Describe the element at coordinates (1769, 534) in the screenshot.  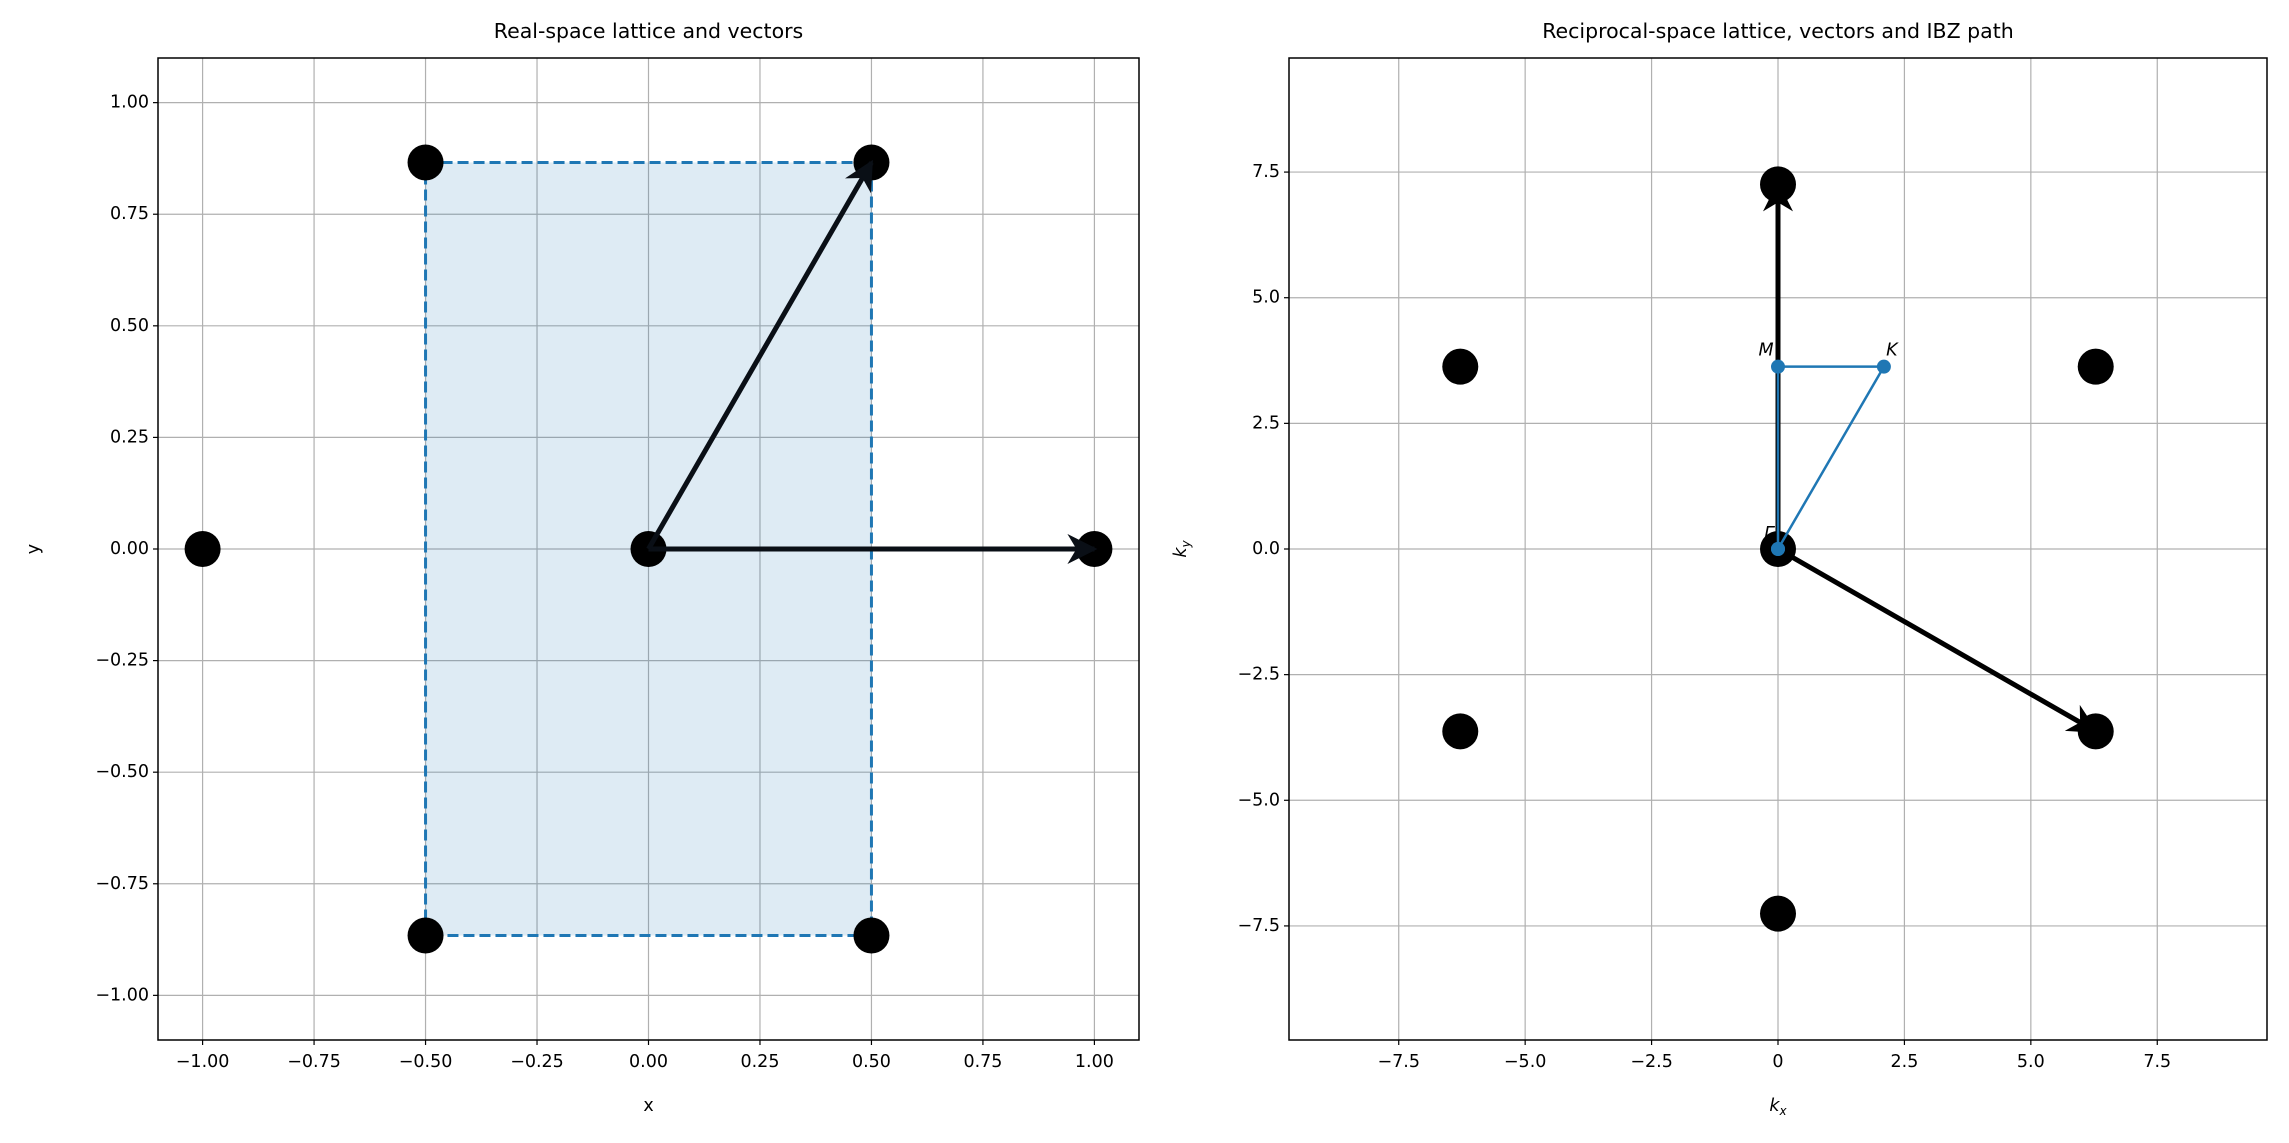
I see `path-label: Γ` at that location.